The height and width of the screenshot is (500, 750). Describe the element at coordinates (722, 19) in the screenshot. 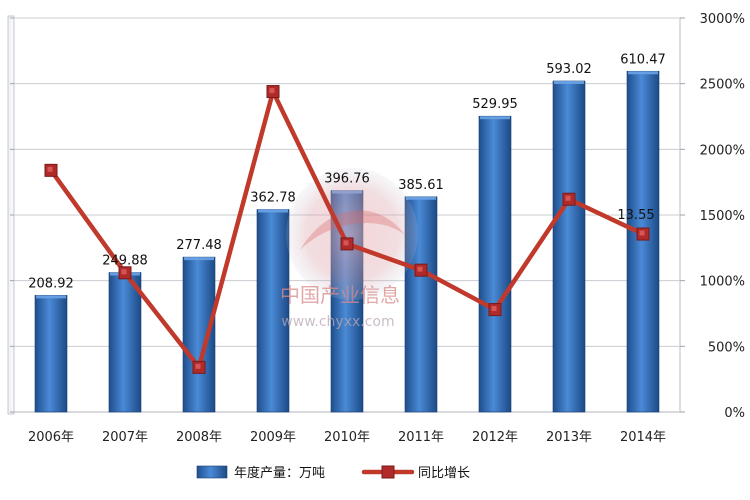

I see `right-tick-label: 3000%` at that location.